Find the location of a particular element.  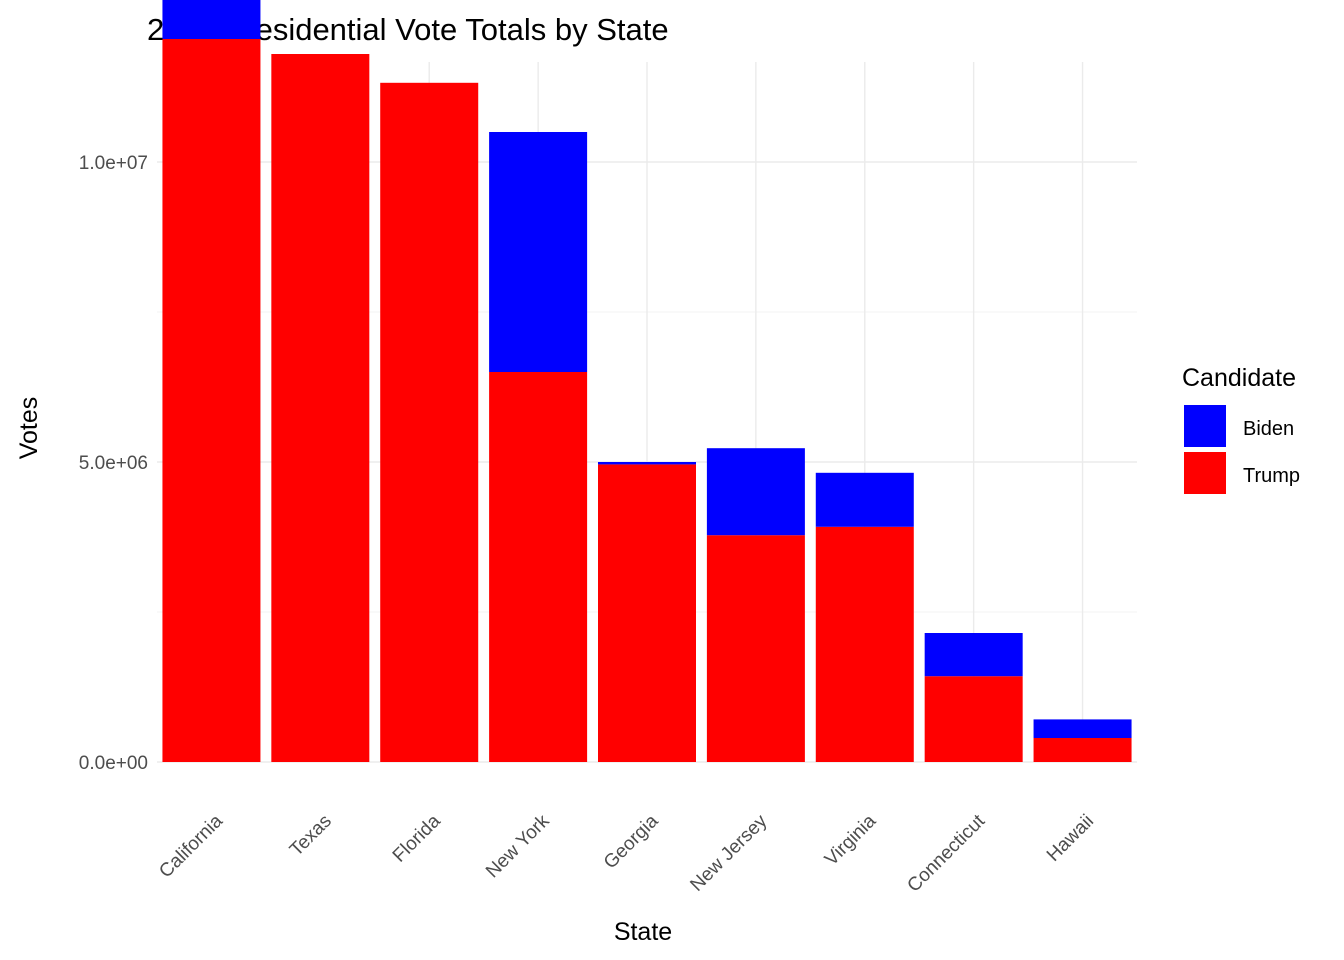

legend-title: Candidate is located at coordinates (1239, 378).